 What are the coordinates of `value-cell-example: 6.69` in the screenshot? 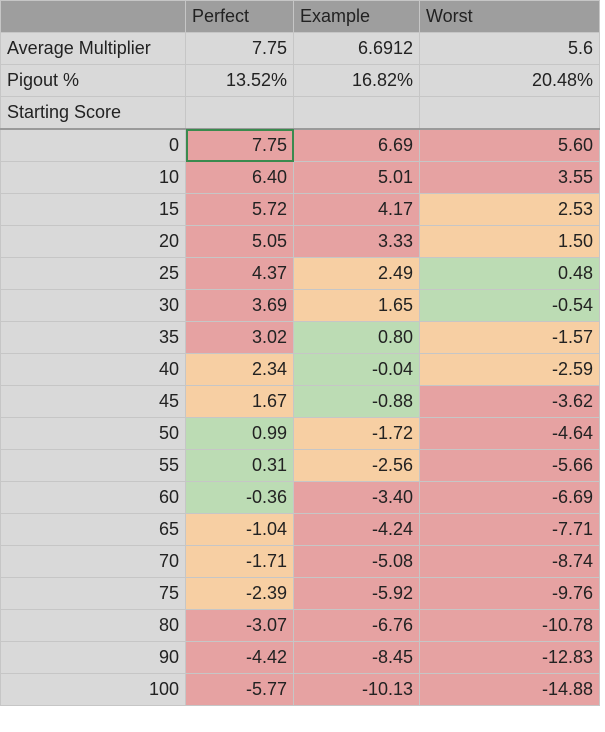 It's located at (356, 145).